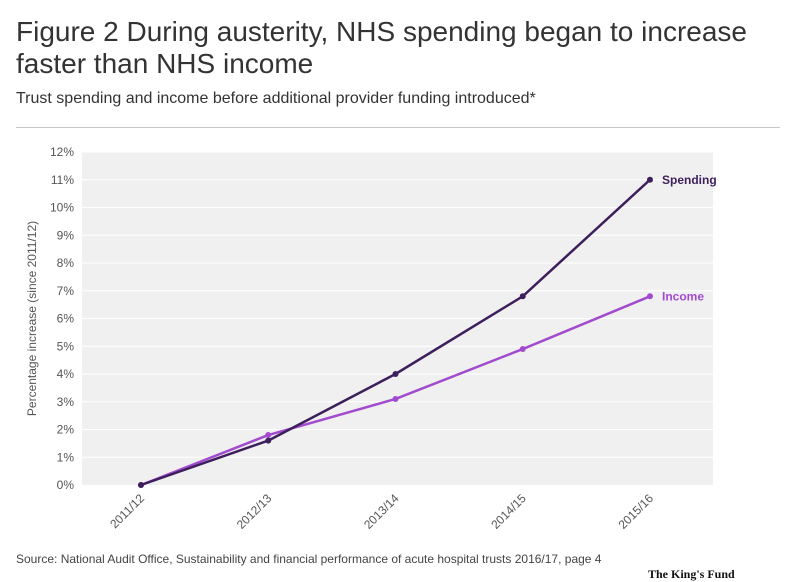 The width and height of the screenshot is (796, 582). What do you see at coordinates (127, 511) in the screenshot?
I see `x-tick-label: 2011/12` at bounding box center [127, 511].